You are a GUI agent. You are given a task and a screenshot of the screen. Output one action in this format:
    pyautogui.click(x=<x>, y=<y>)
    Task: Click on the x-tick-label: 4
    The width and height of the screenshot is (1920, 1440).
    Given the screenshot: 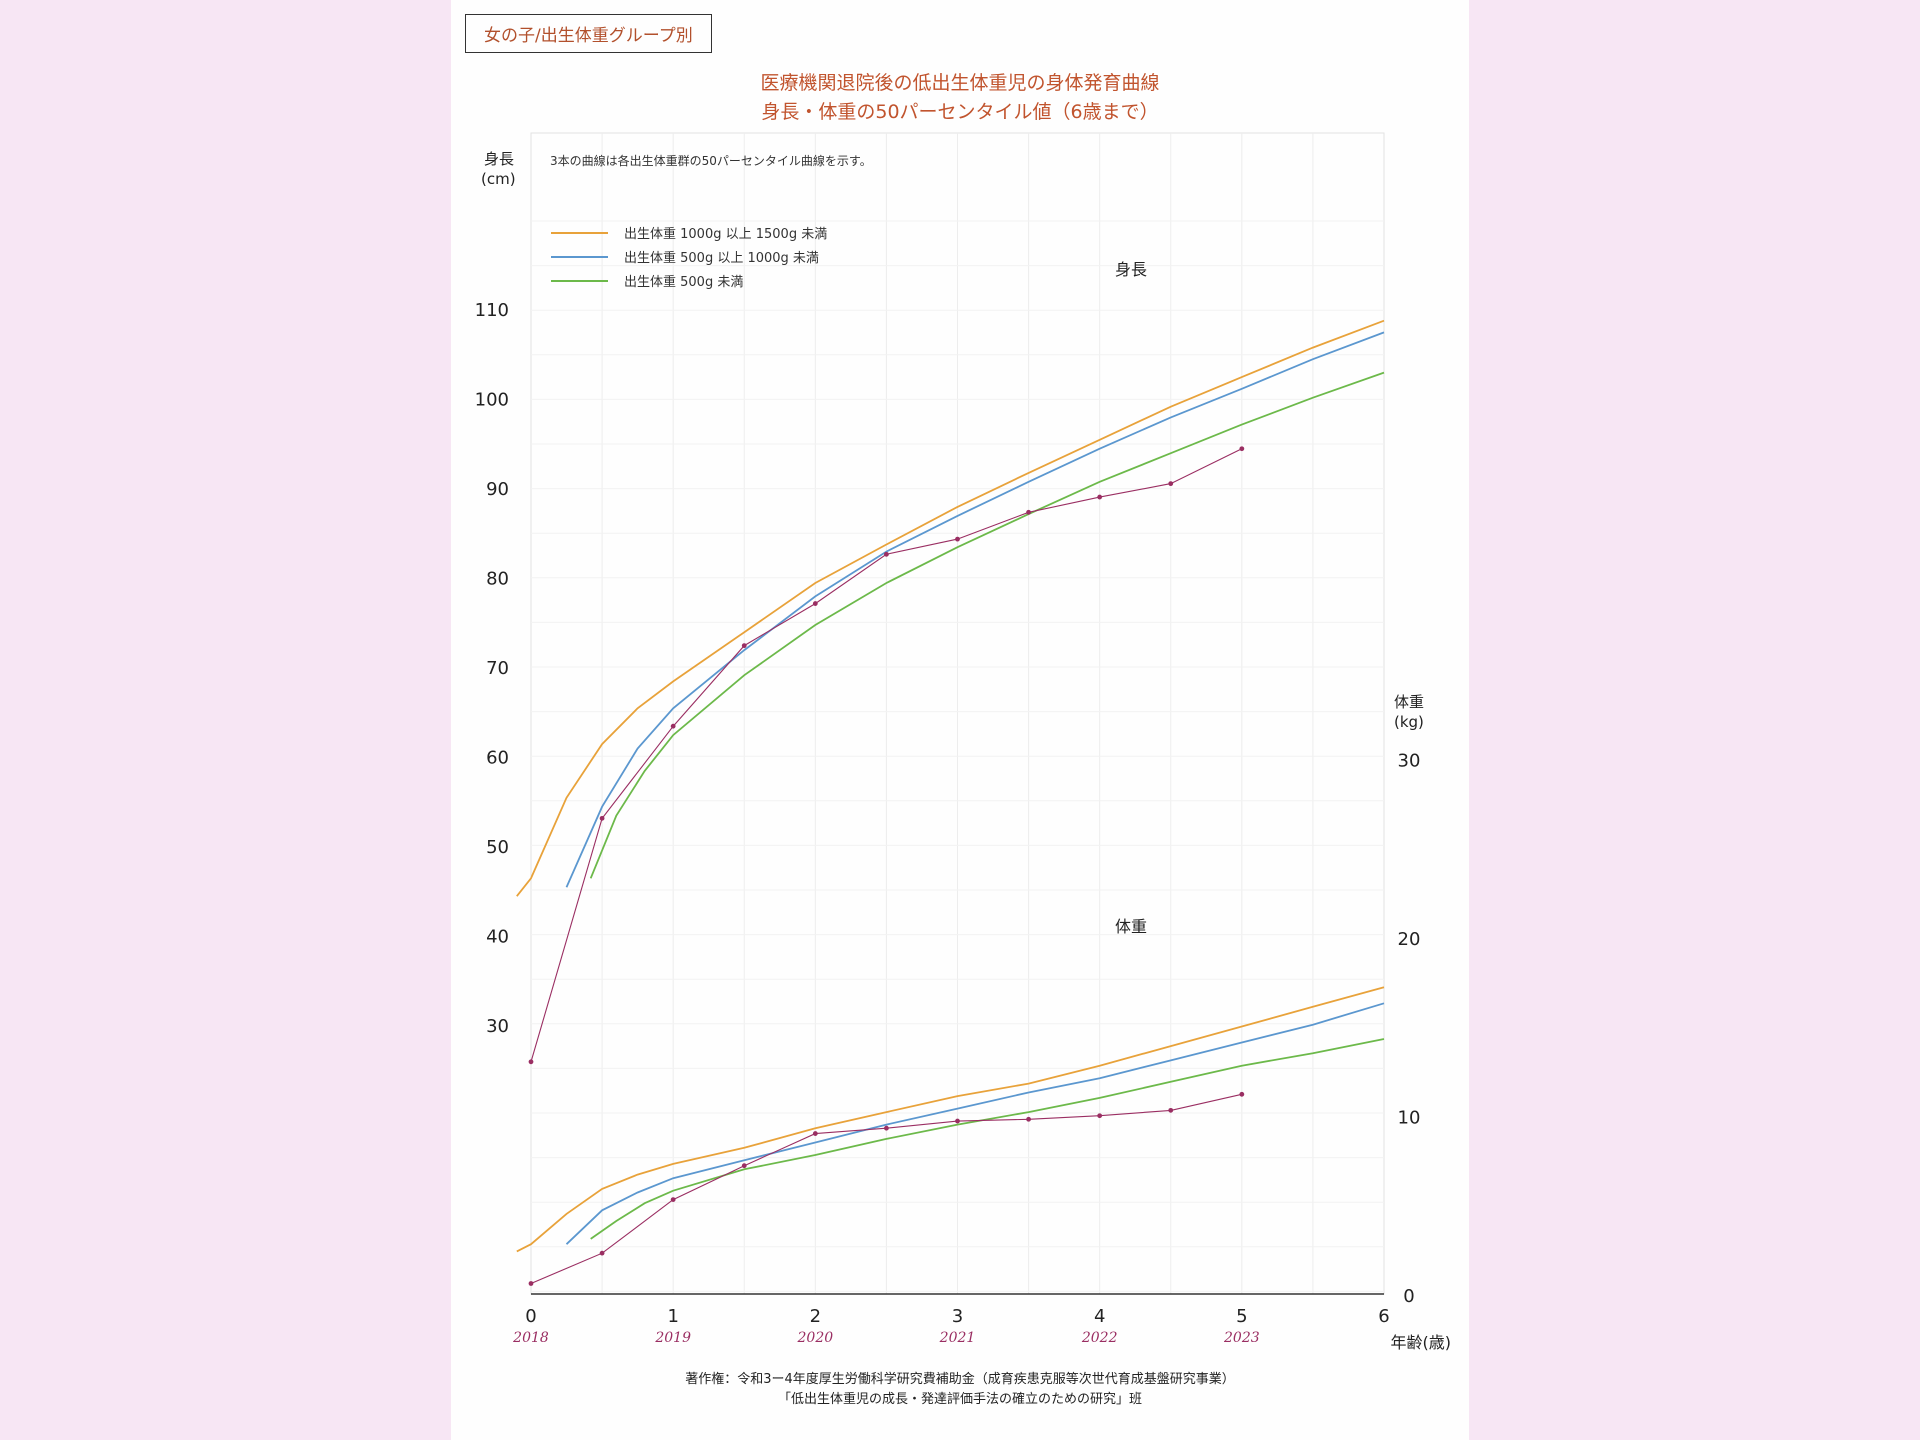 What is the action you would take?
    pyautogui.click(x=1099, y=1316)
    